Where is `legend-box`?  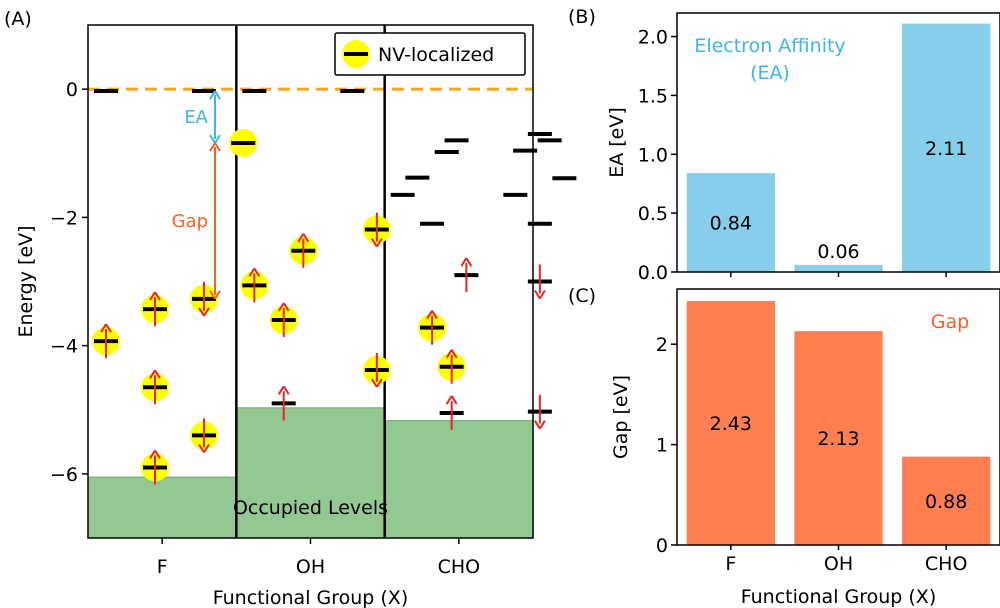 legend-box is located at coordinates (430, 54).